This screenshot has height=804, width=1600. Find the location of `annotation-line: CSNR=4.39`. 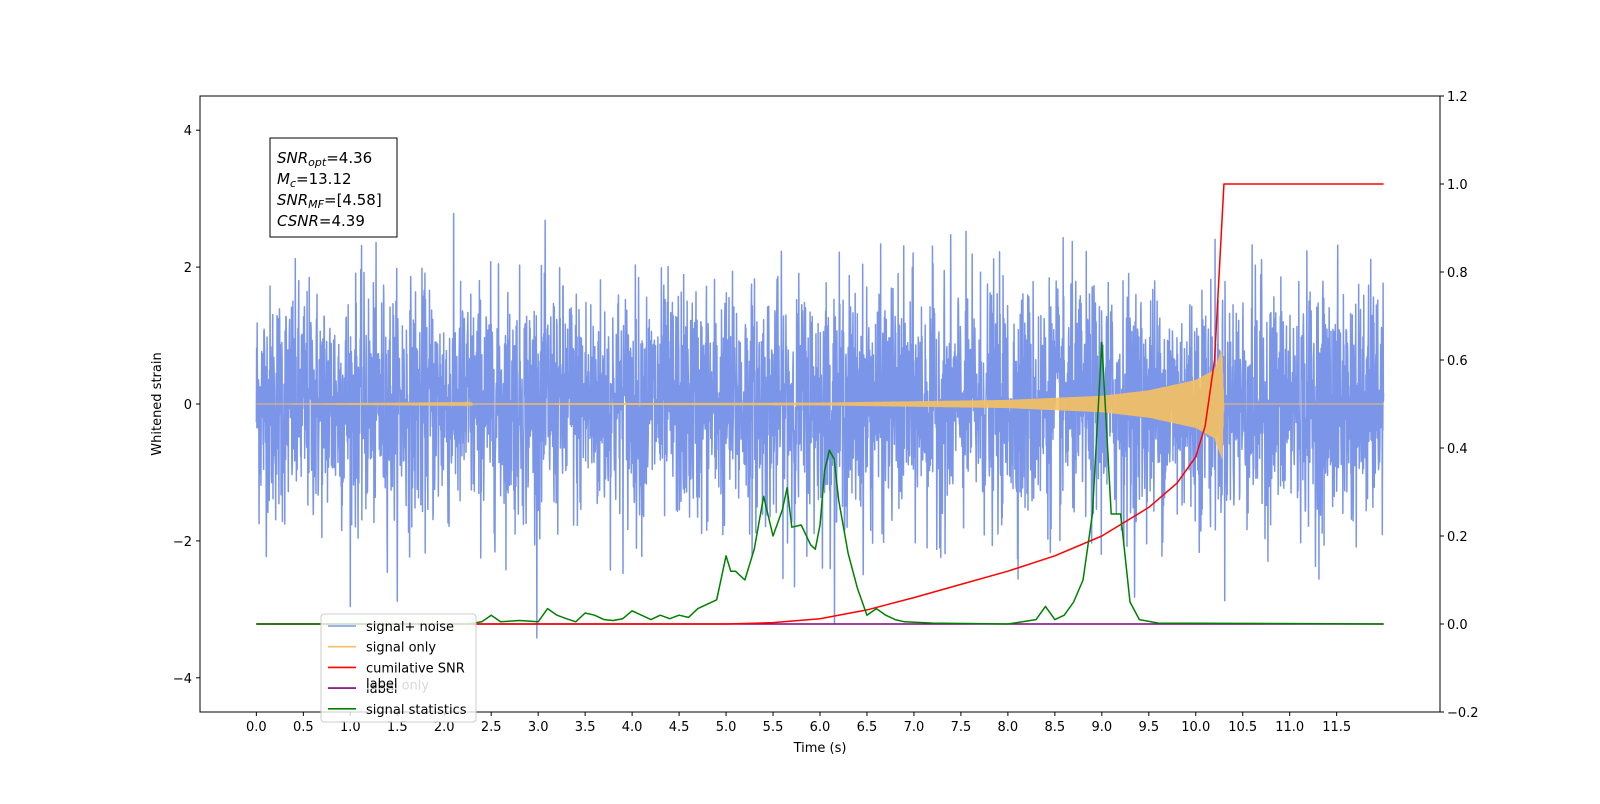

annotation-line: CSNR=4.39 is located at coordinates (321, 221).